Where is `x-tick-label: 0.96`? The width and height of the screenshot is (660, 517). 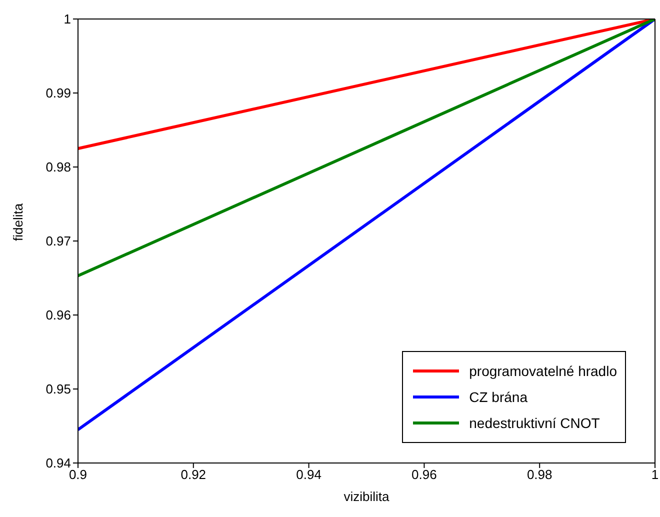
x-tick-label: 0.96 is located at coordinates (424, 474).